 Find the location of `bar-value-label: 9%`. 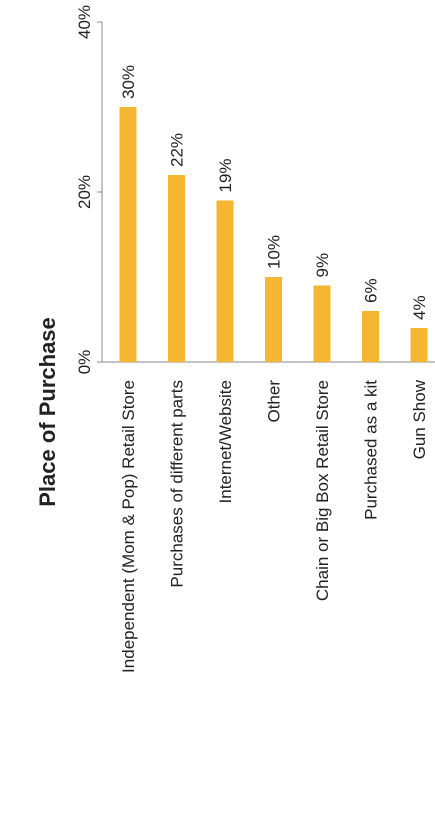

bar-value-label: 9% is located at coordinates (322, 265).